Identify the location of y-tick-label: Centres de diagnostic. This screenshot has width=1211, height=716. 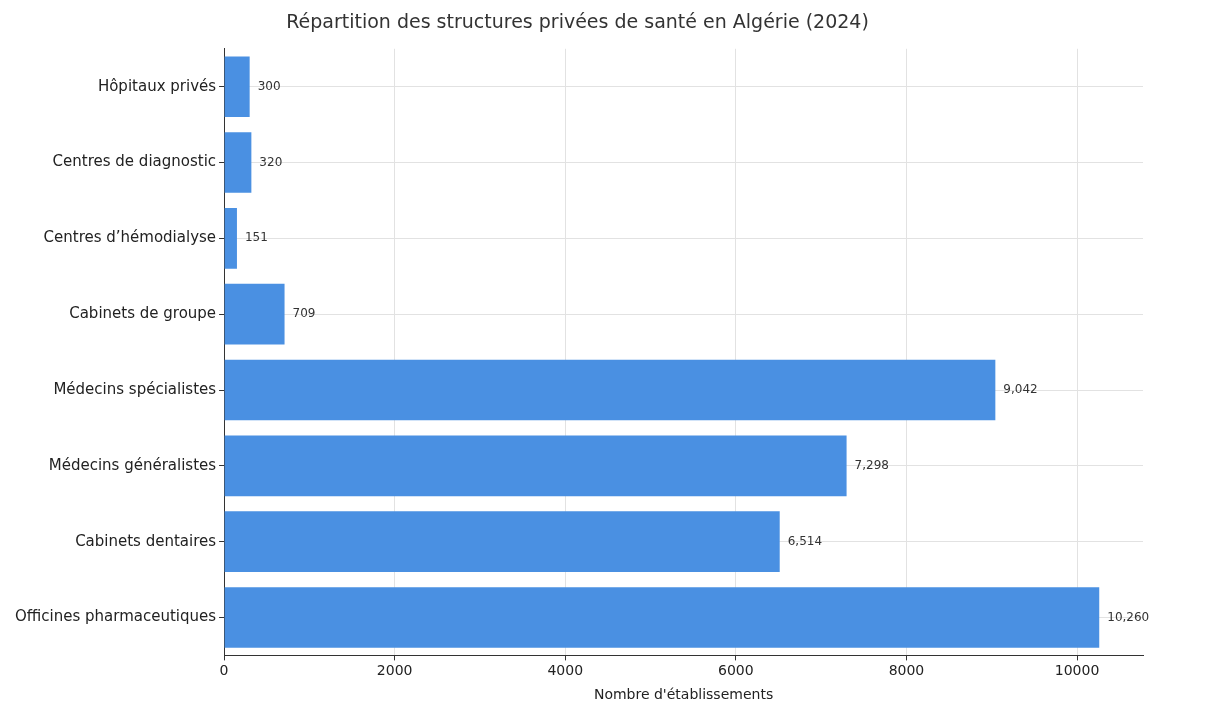
(134, 161).